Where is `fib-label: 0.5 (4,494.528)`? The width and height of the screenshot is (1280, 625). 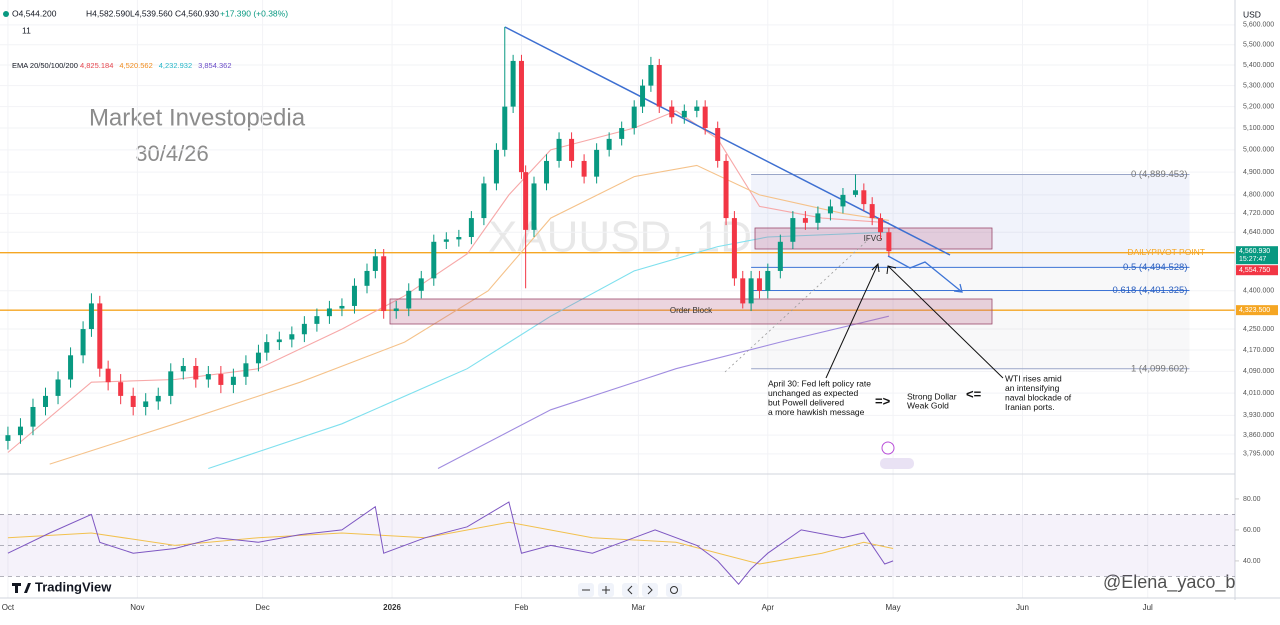
fib-label: 0.5 (4,494.528) is located at coordinates (1155, 267).